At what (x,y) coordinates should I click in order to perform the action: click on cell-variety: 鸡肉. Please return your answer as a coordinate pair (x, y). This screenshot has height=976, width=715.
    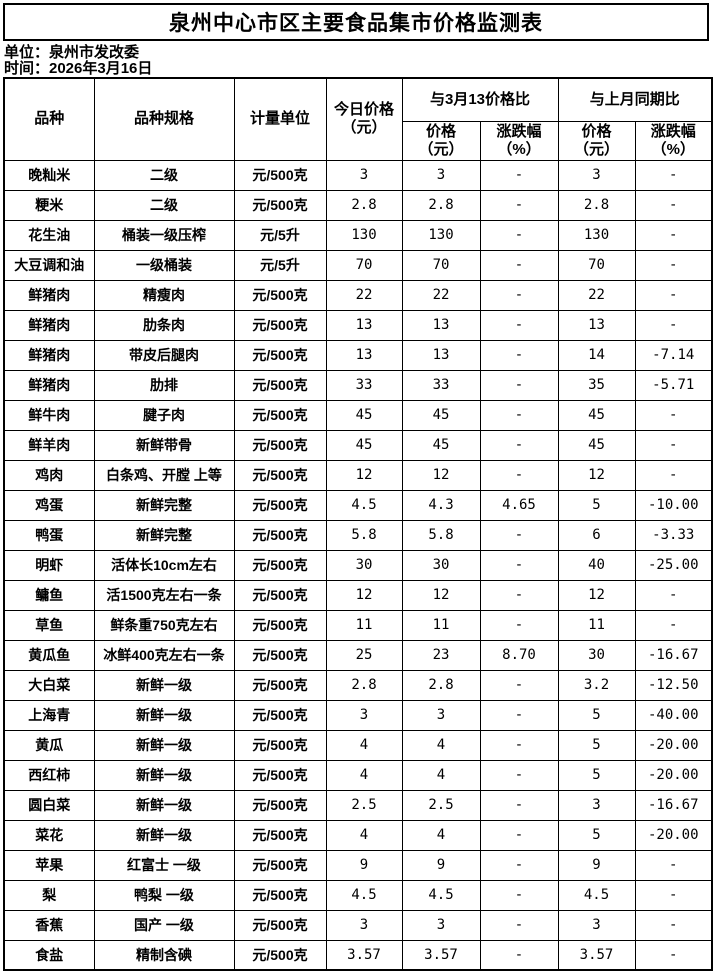
    Looking at the image, I should click on (49, 475).